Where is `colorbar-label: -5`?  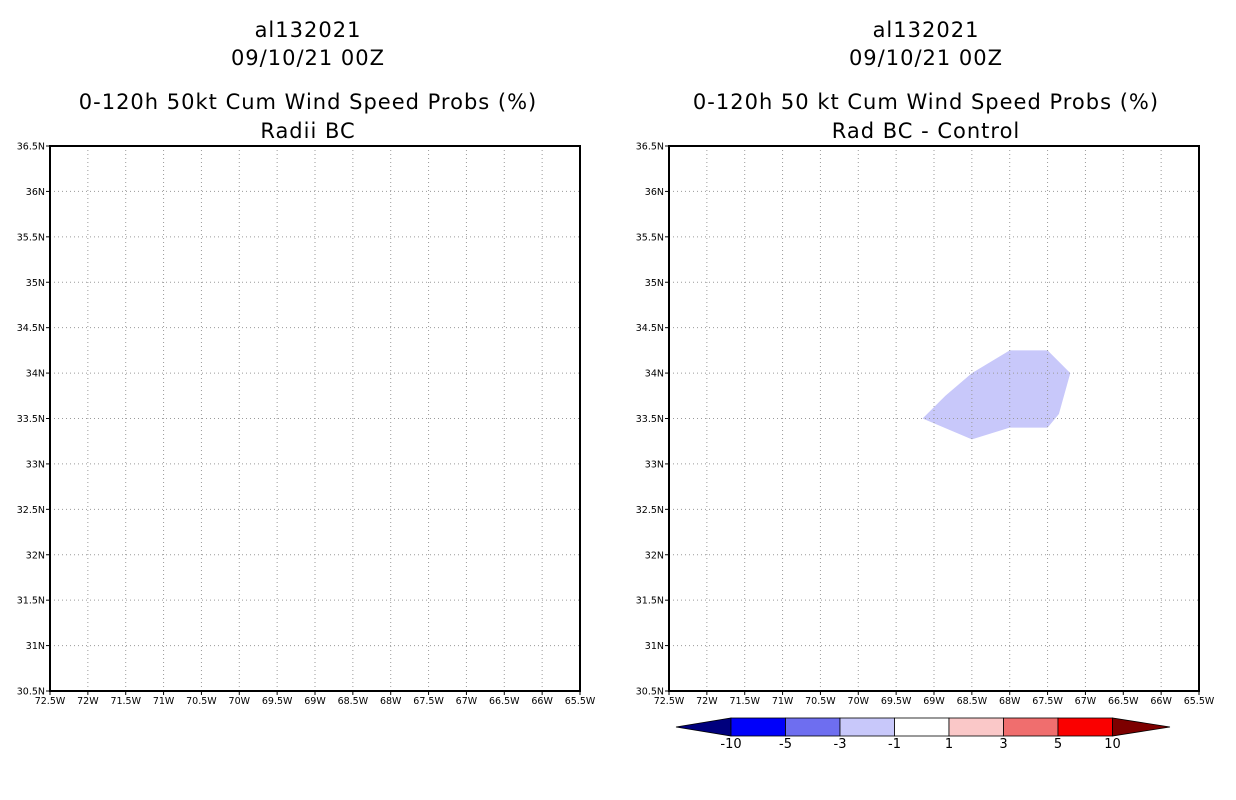 colorbar-label: -5 is located at coordinates (785, 744).